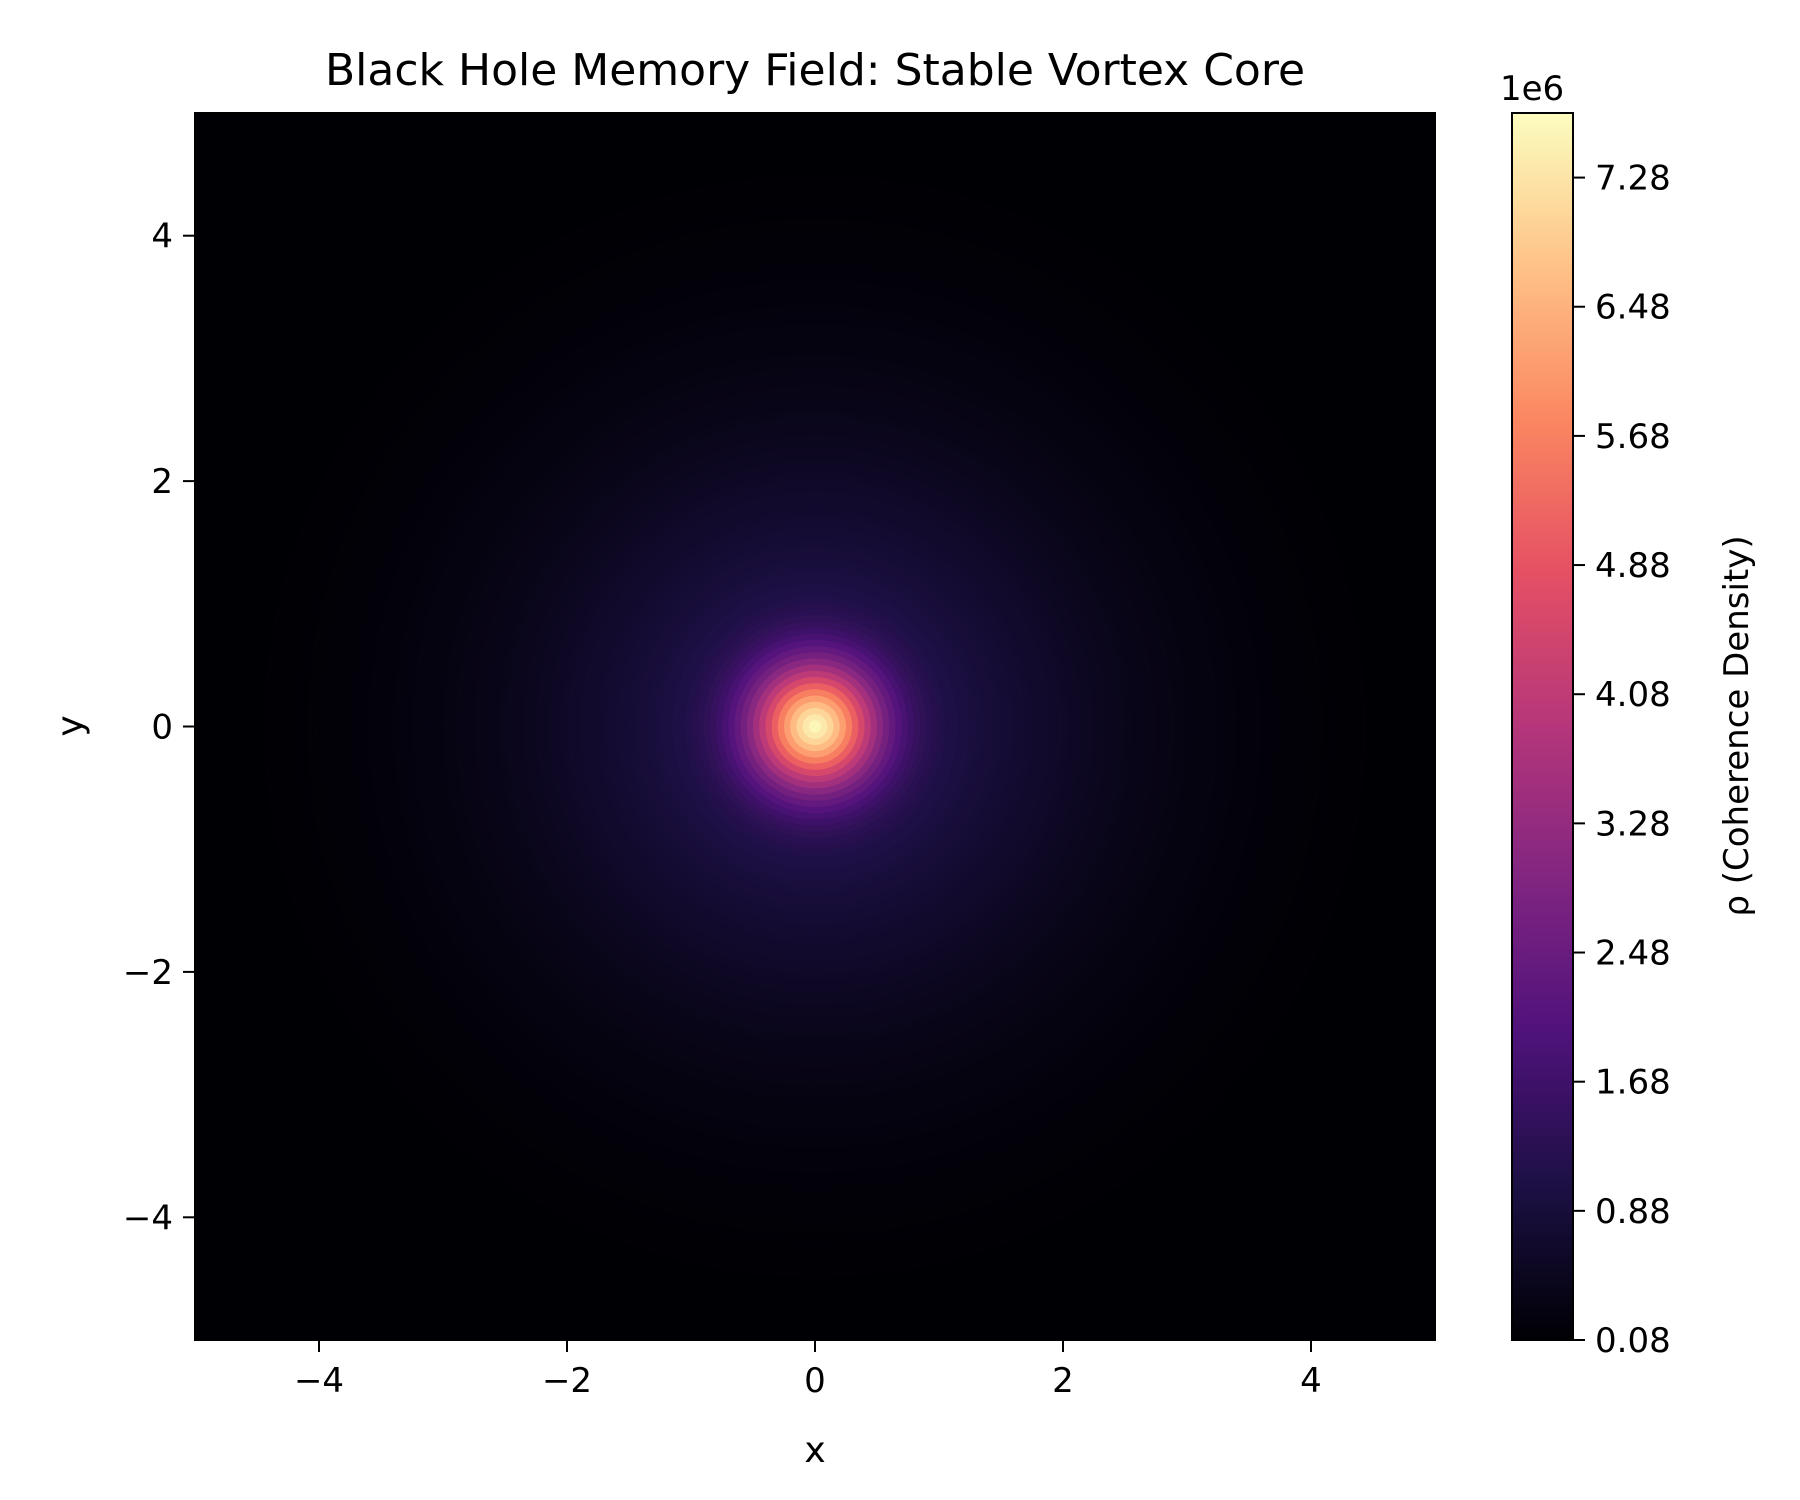 The width and height of the screenshot is (1800, 1500). I want to click on colorbar-gradient, so click(1542, 726).